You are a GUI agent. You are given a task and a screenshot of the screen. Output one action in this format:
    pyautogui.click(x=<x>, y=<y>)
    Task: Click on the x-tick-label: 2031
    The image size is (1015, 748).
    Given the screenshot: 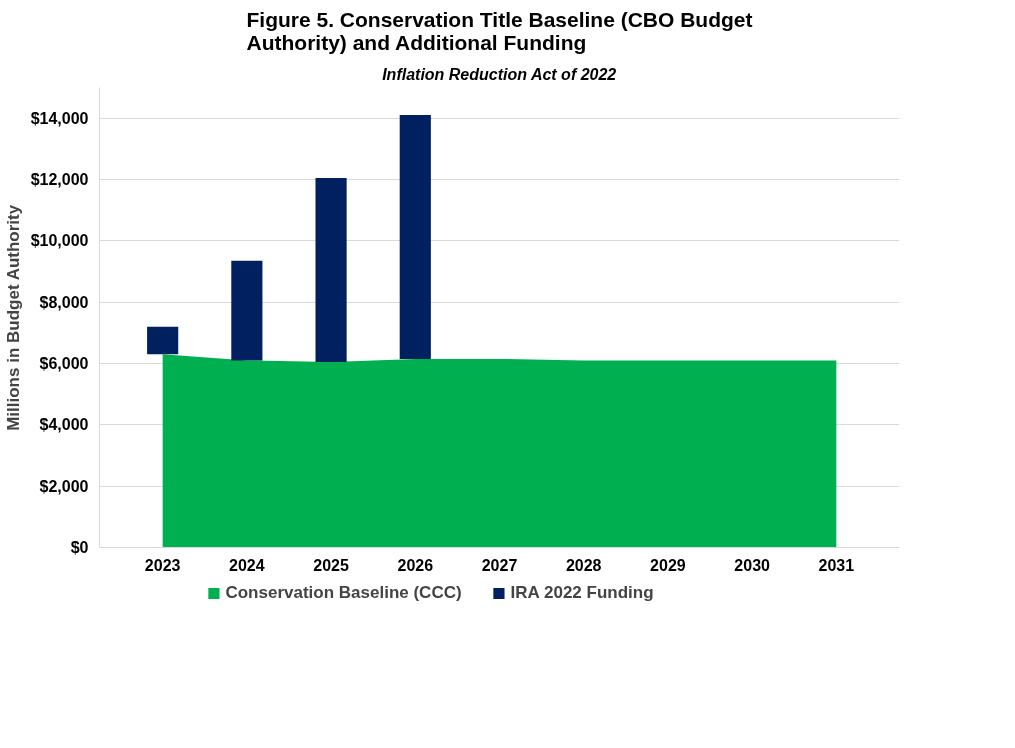 What is the action you would take?
    pyautogui.click(x=836, y=565)
    